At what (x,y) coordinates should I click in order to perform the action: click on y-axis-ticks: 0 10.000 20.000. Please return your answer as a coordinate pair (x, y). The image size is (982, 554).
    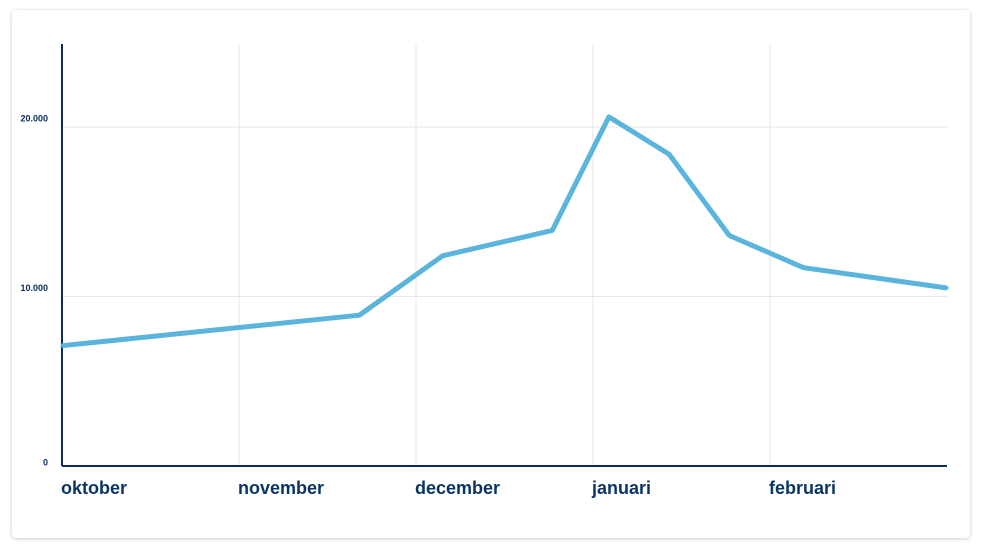
    Looking at the image, I should click on (34, 291).